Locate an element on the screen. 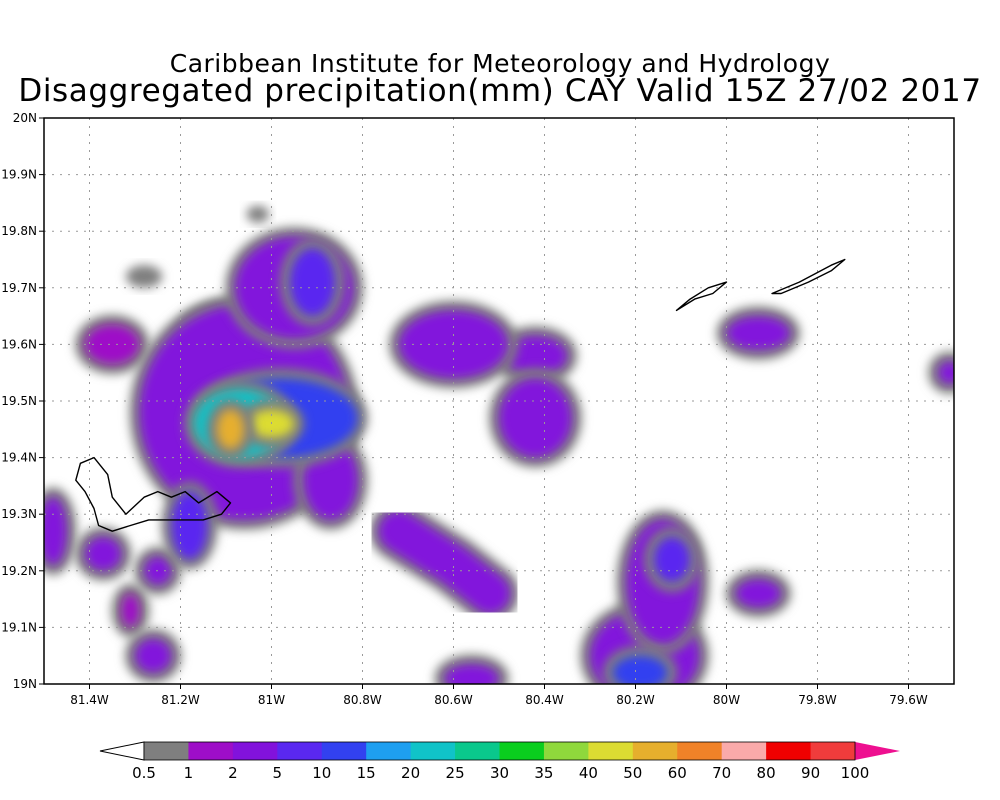  y-tick-label: 19.7N is located at coordinates (19, 288).